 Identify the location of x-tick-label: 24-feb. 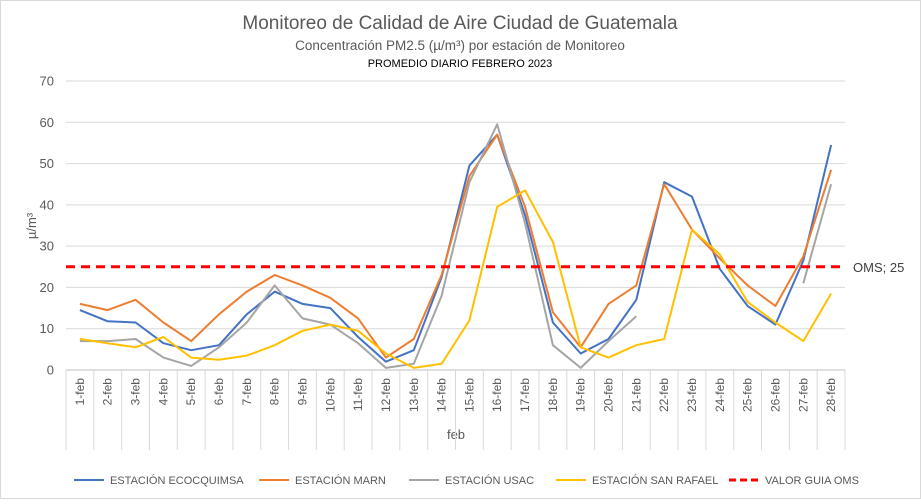
(720, 395).